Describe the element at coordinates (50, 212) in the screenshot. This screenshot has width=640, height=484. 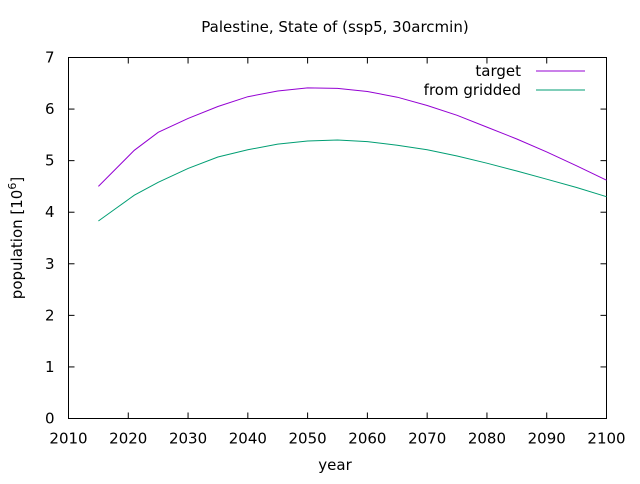
I see `y-tick-label: 4` at that location.